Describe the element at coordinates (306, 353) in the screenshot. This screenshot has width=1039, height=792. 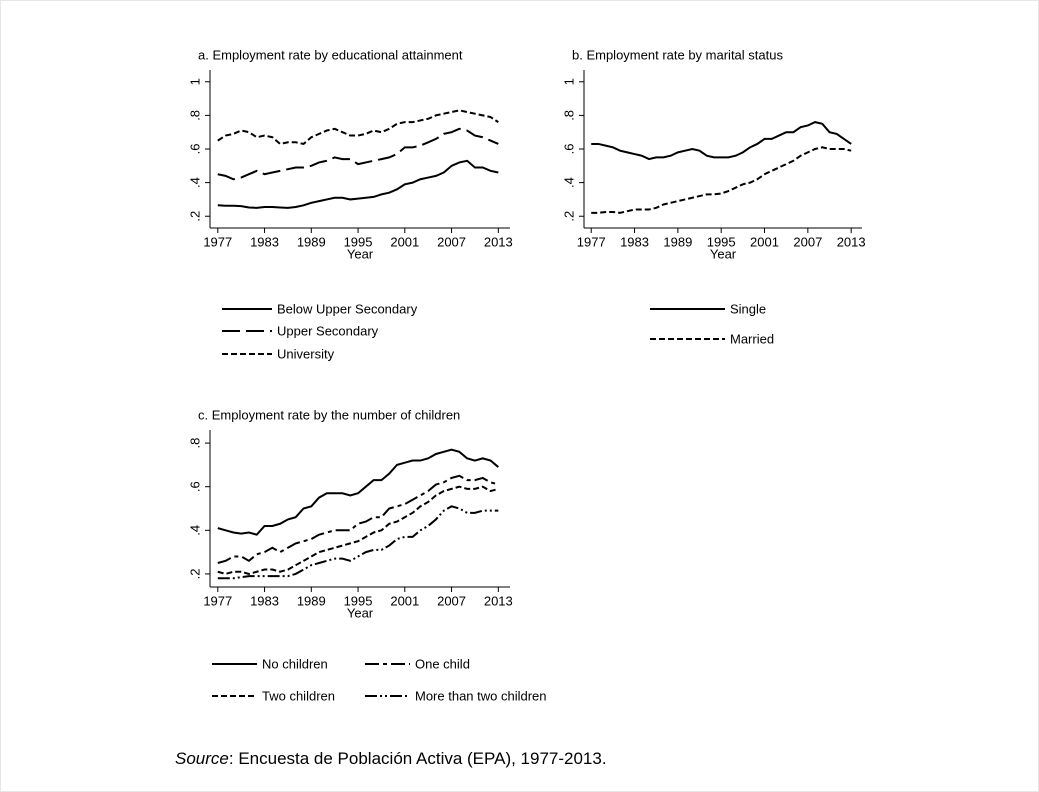
I see `legend-label: University` at that location.